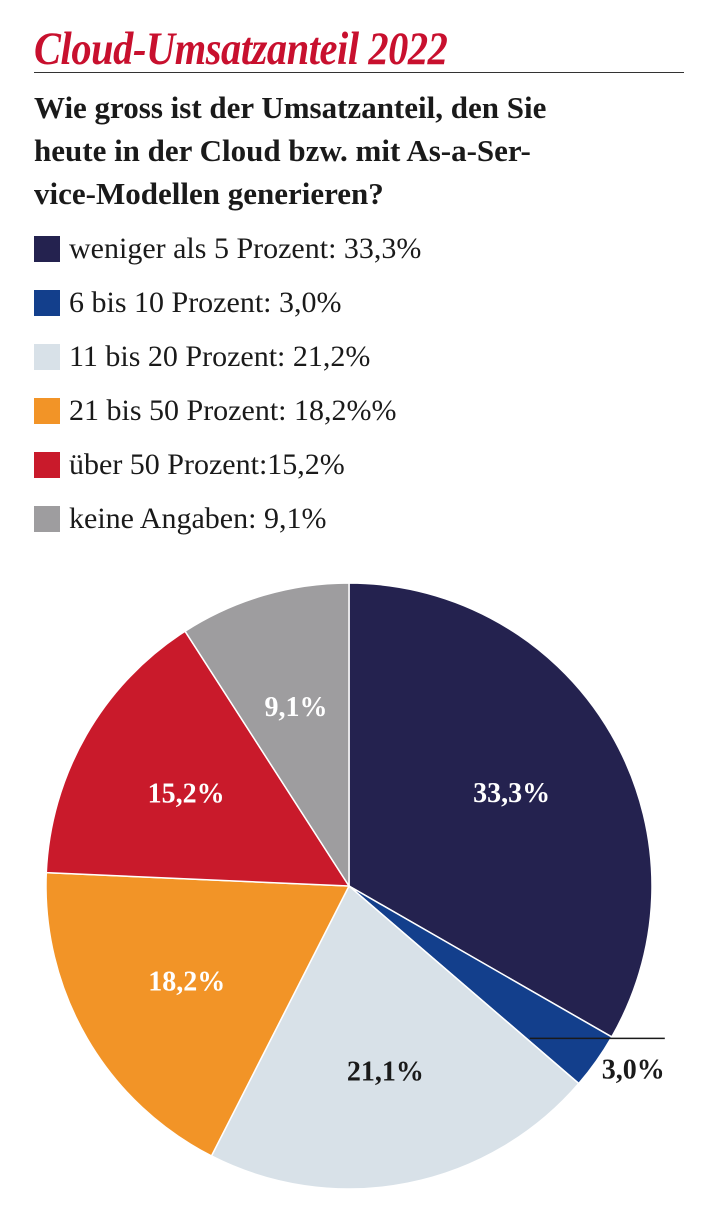 This screenshot has height=1215, width=718. I want to click on legend-label: über 50 Prozent:15,2%, so click(207, 464).